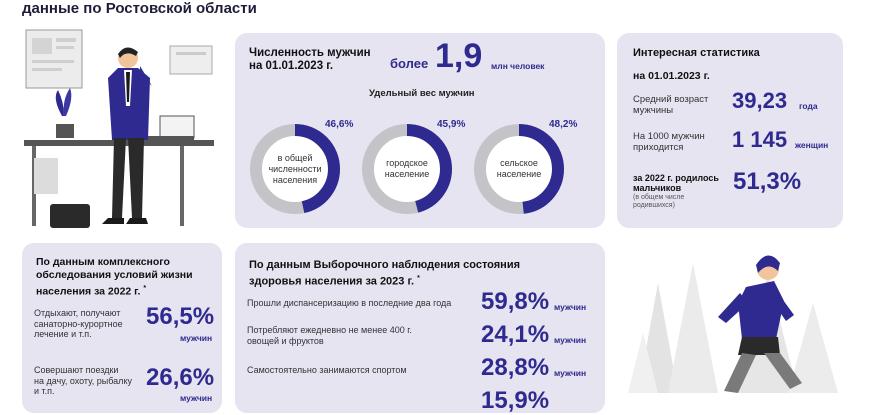 The height and width of the screenshot is (415, 870). I want to click on businessman-illustration-icon, so click(119, 128).